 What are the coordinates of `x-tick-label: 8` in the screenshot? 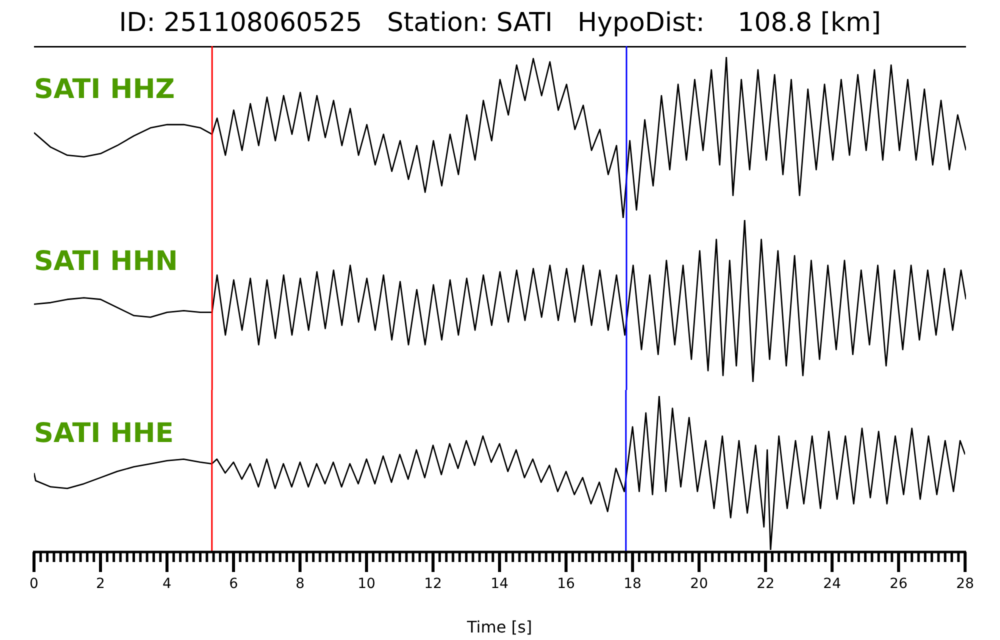 It's located at (300, 584).